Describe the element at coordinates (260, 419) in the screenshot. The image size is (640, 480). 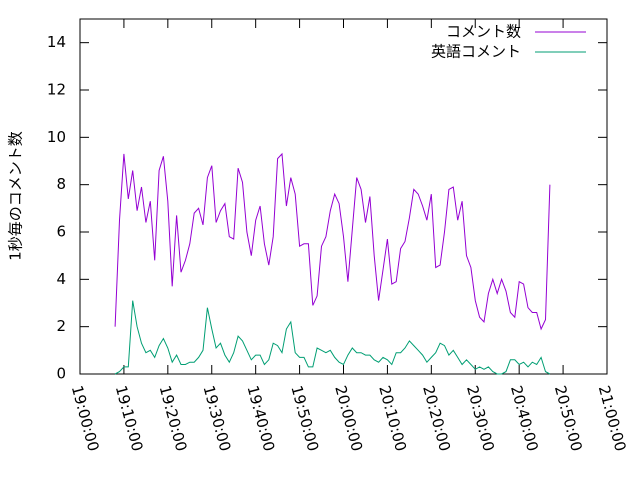
I see `x-tick-label: 19:40:00` at that location.